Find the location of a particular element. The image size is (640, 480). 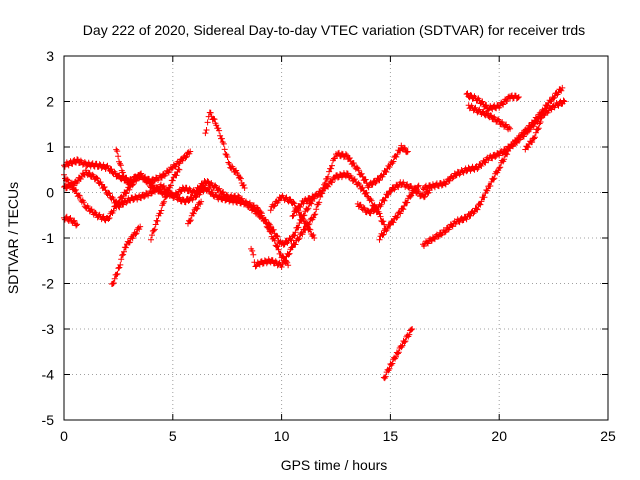

series-t6 is located at coordinates (165, 204).